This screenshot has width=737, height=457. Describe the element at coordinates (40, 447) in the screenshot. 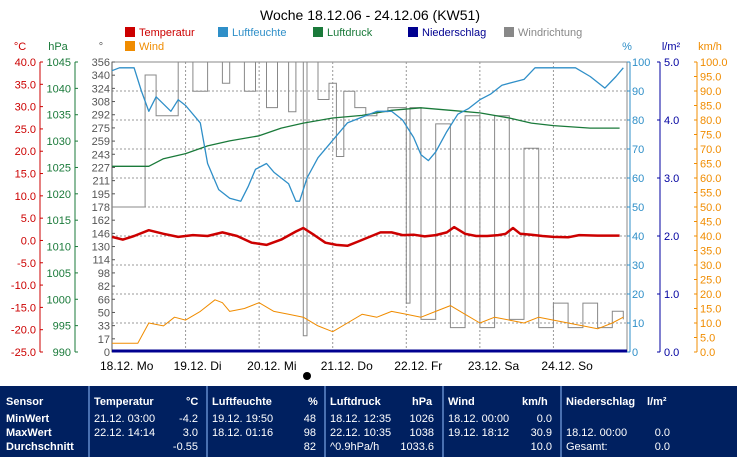

I see `table-cell-label: Durchschnitt` at that location.